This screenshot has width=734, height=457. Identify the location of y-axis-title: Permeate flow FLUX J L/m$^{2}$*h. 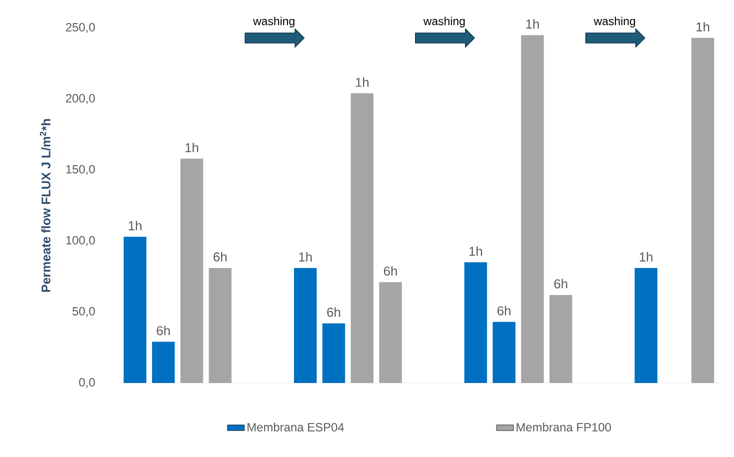
(45, 205).